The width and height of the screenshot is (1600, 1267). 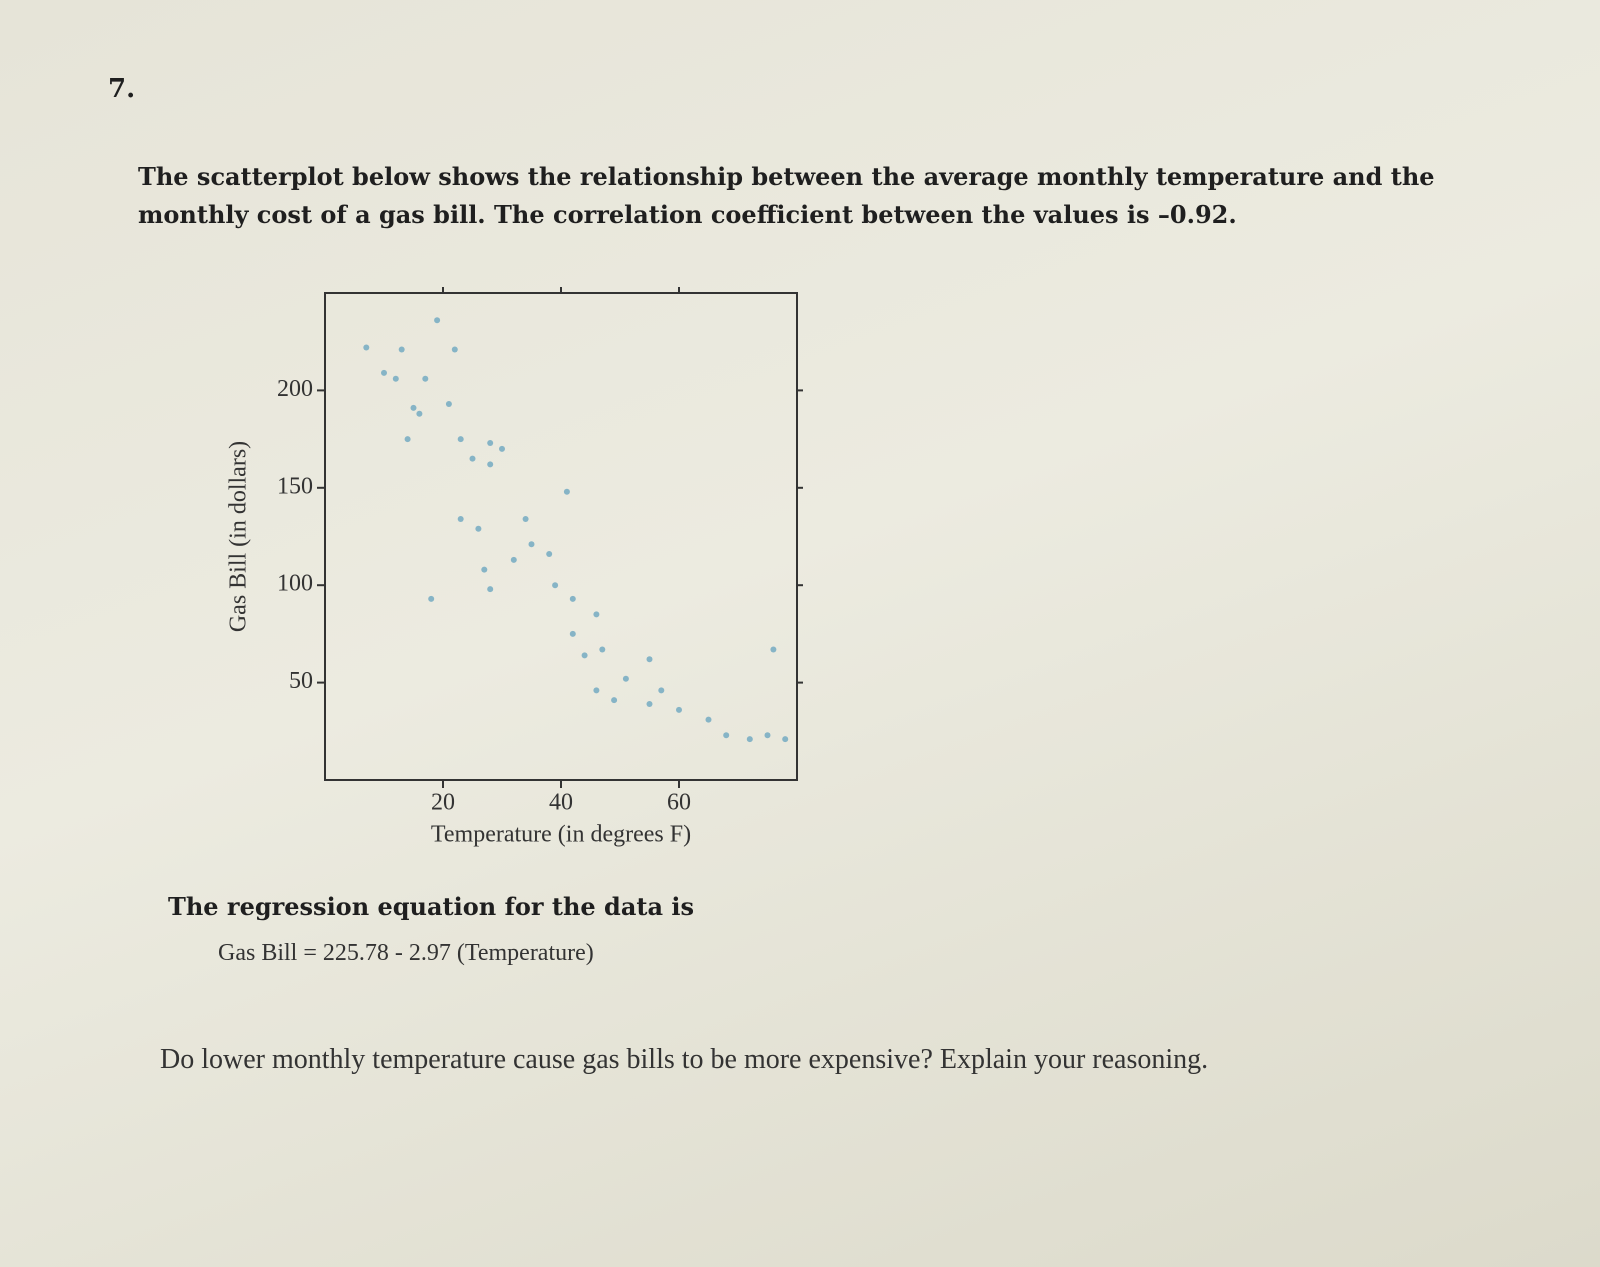 What do you see at coordinates (443, 803) in the screenshot?
I see `x-tick-label: 20` at bounding box center [443, 803].